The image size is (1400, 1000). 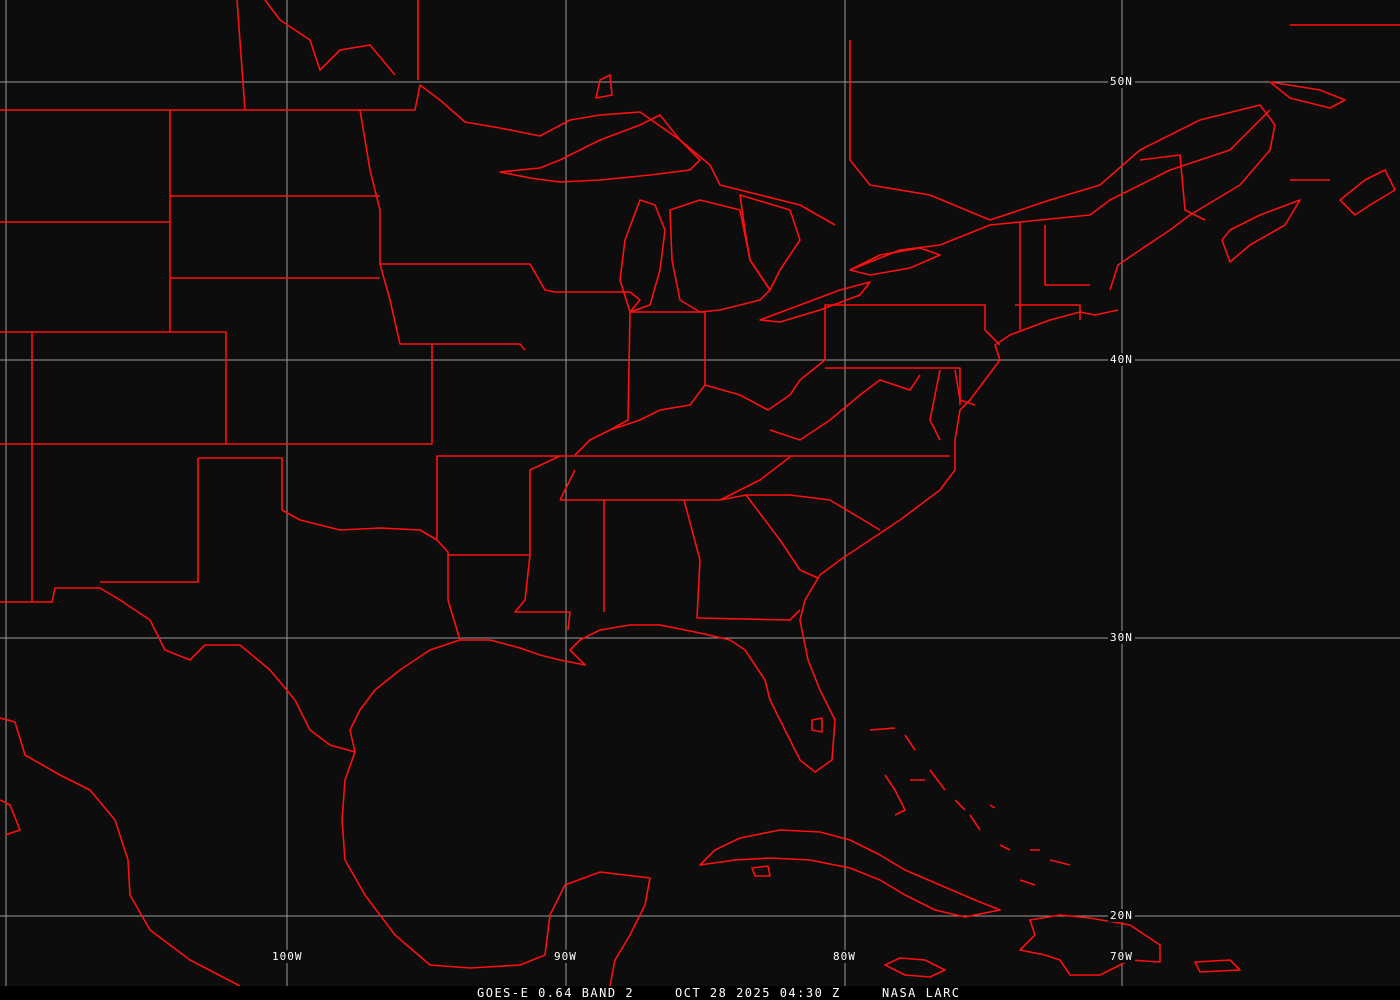 What do you see at coordinates (1121, 81) in the screenshot?
I see `lat-label-50n: 50N` at bounding box center [1121, 81].